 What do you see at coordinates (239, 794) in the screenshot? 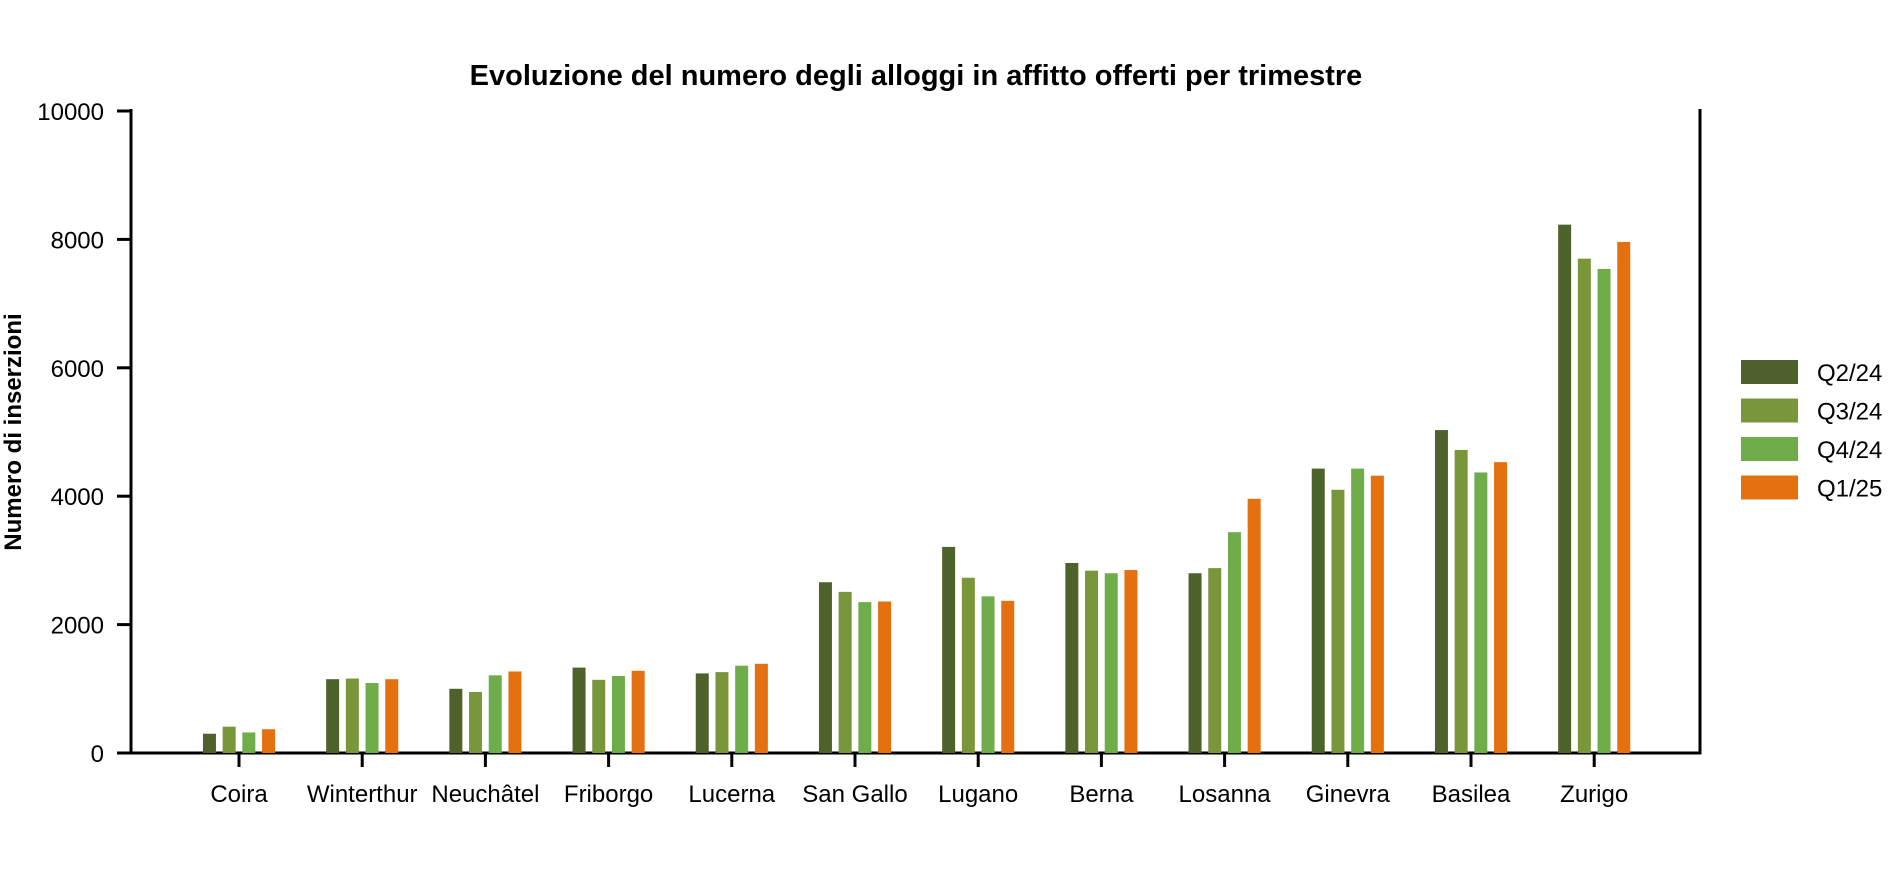
I see `x-tick-label: Coira` at bounding box center [239, 794].